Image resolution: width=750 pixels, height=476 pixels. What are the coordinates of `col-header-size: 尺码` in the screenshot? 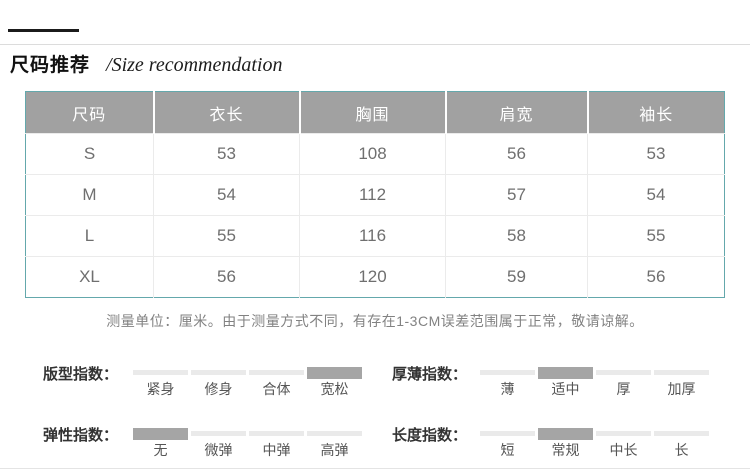 It's located at (90, 112).